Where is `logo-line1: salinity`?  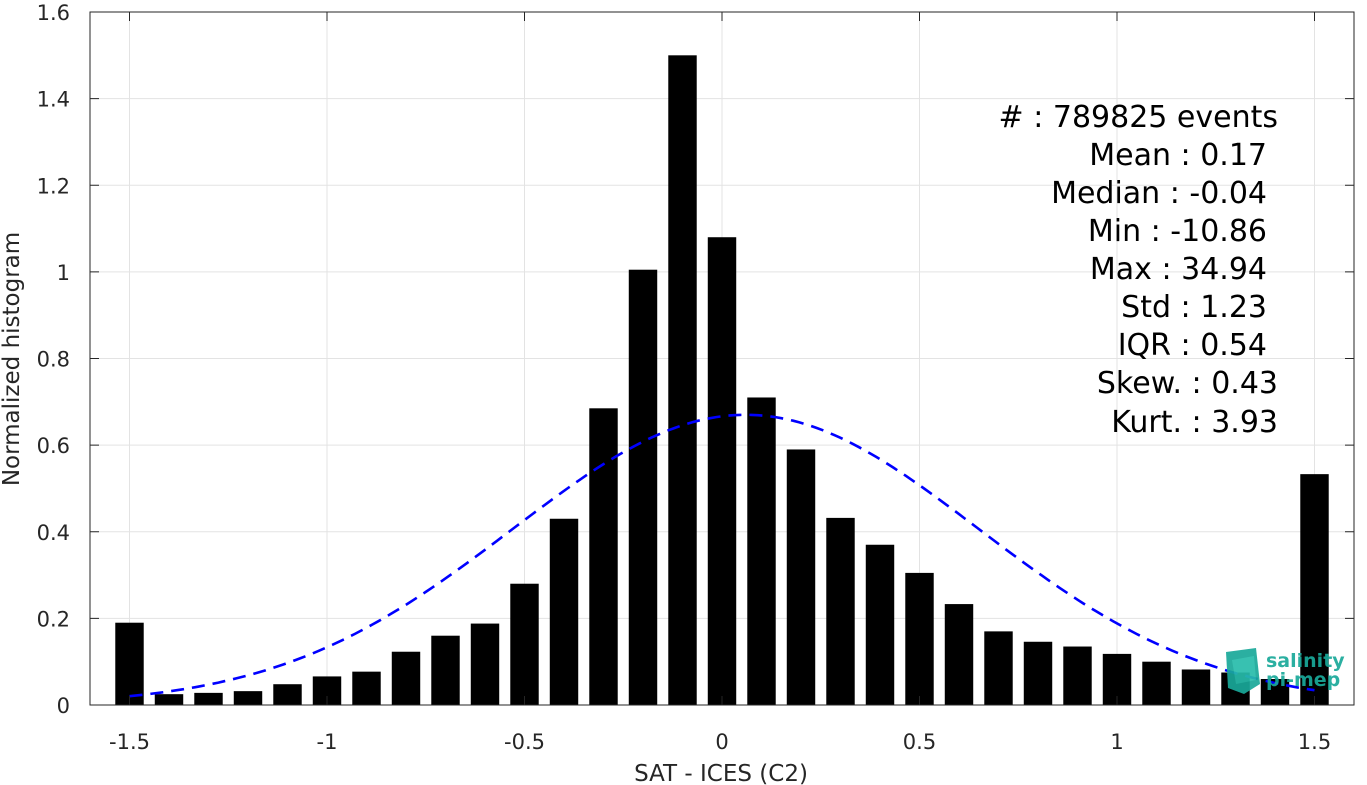
logo-line1: salinity is located at coordinates (1305, 661).